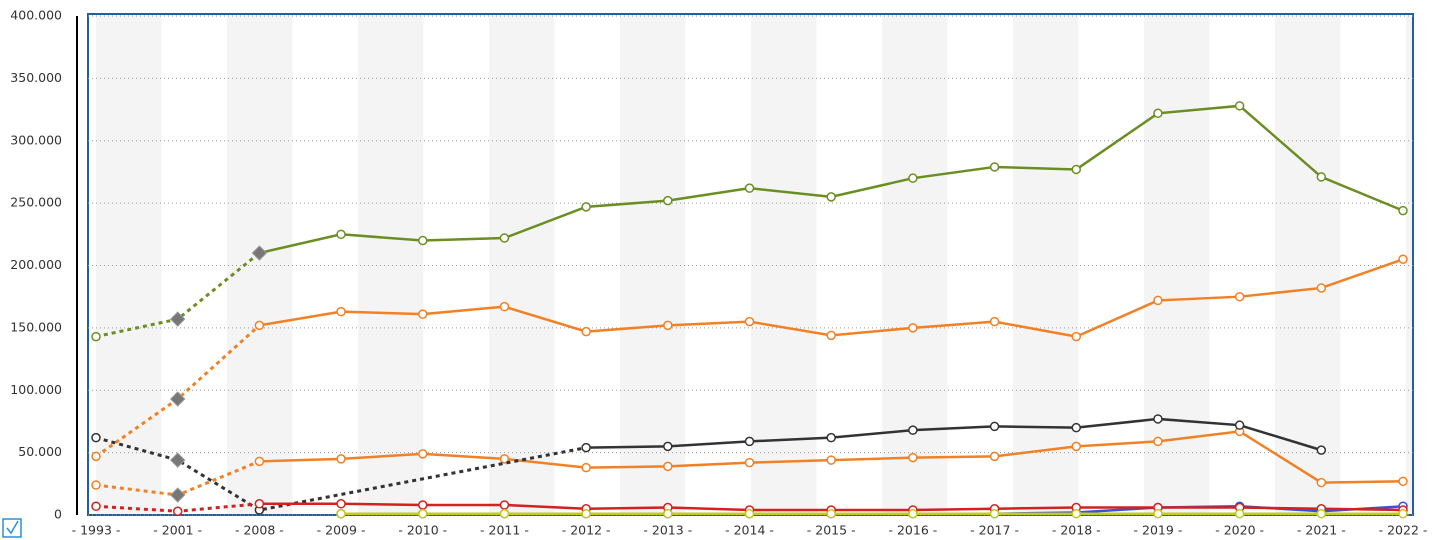 This screenshot has width=1433, height=540. Describe the element at coordinates (1403, 530) in the screenshot. I see `x-tick-label: - 2022 -` at that location.